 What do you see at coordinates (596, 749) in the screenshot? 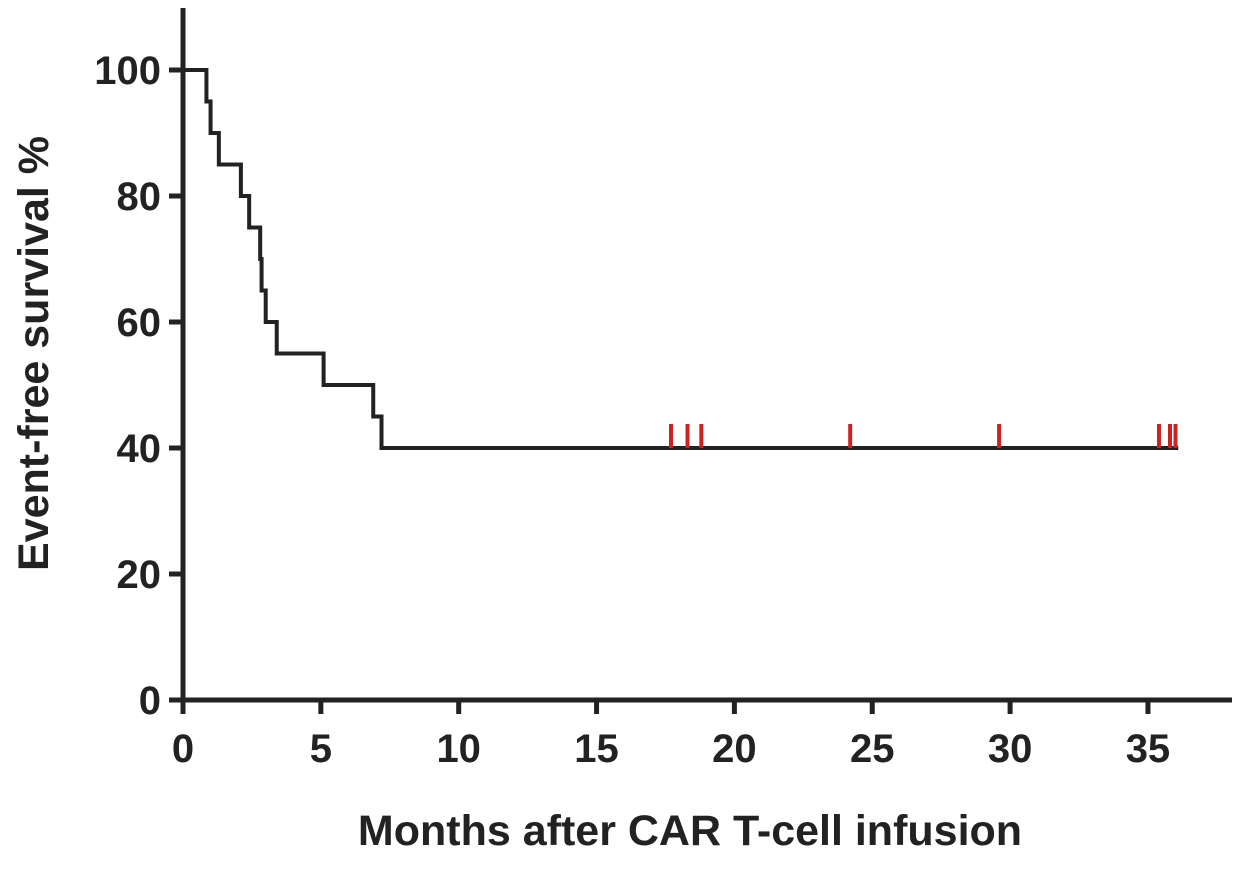
I see `x-tick-label: 15` at bounding box center [596, 749].